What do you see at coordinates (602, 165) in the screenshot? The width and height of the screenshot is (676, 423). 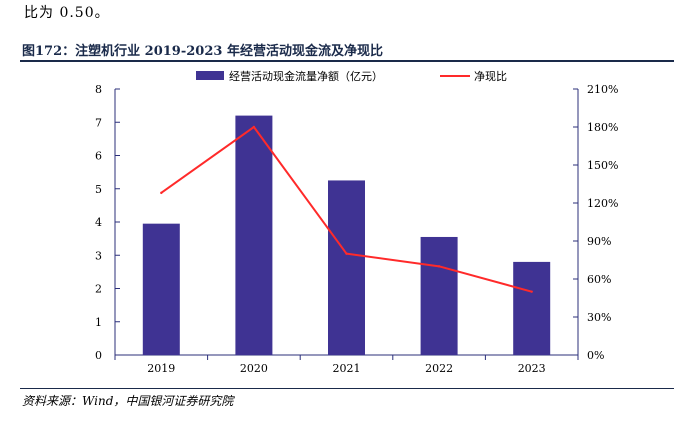 I see `right-axis-tick-label: 150%` at bounding box center [602, 165].